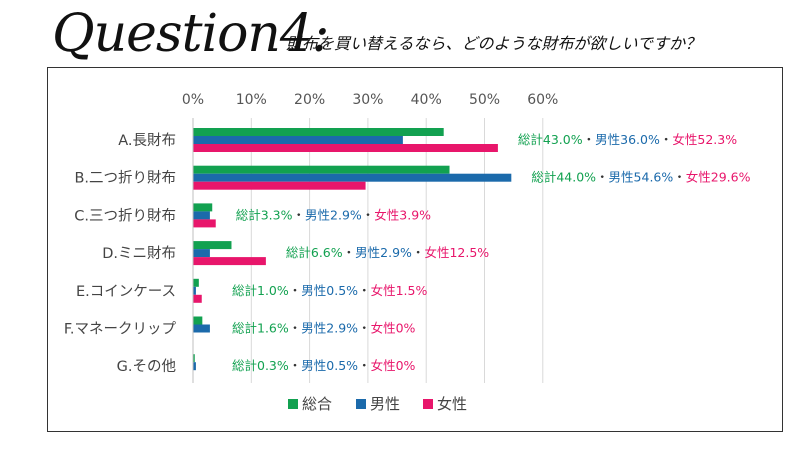 This screenshot has width=806, height=454. What do you see at coordinates (402, 214) in the screenshot?
I see `data-label-female: 女性3.9%` at bounding box center [402, 214].